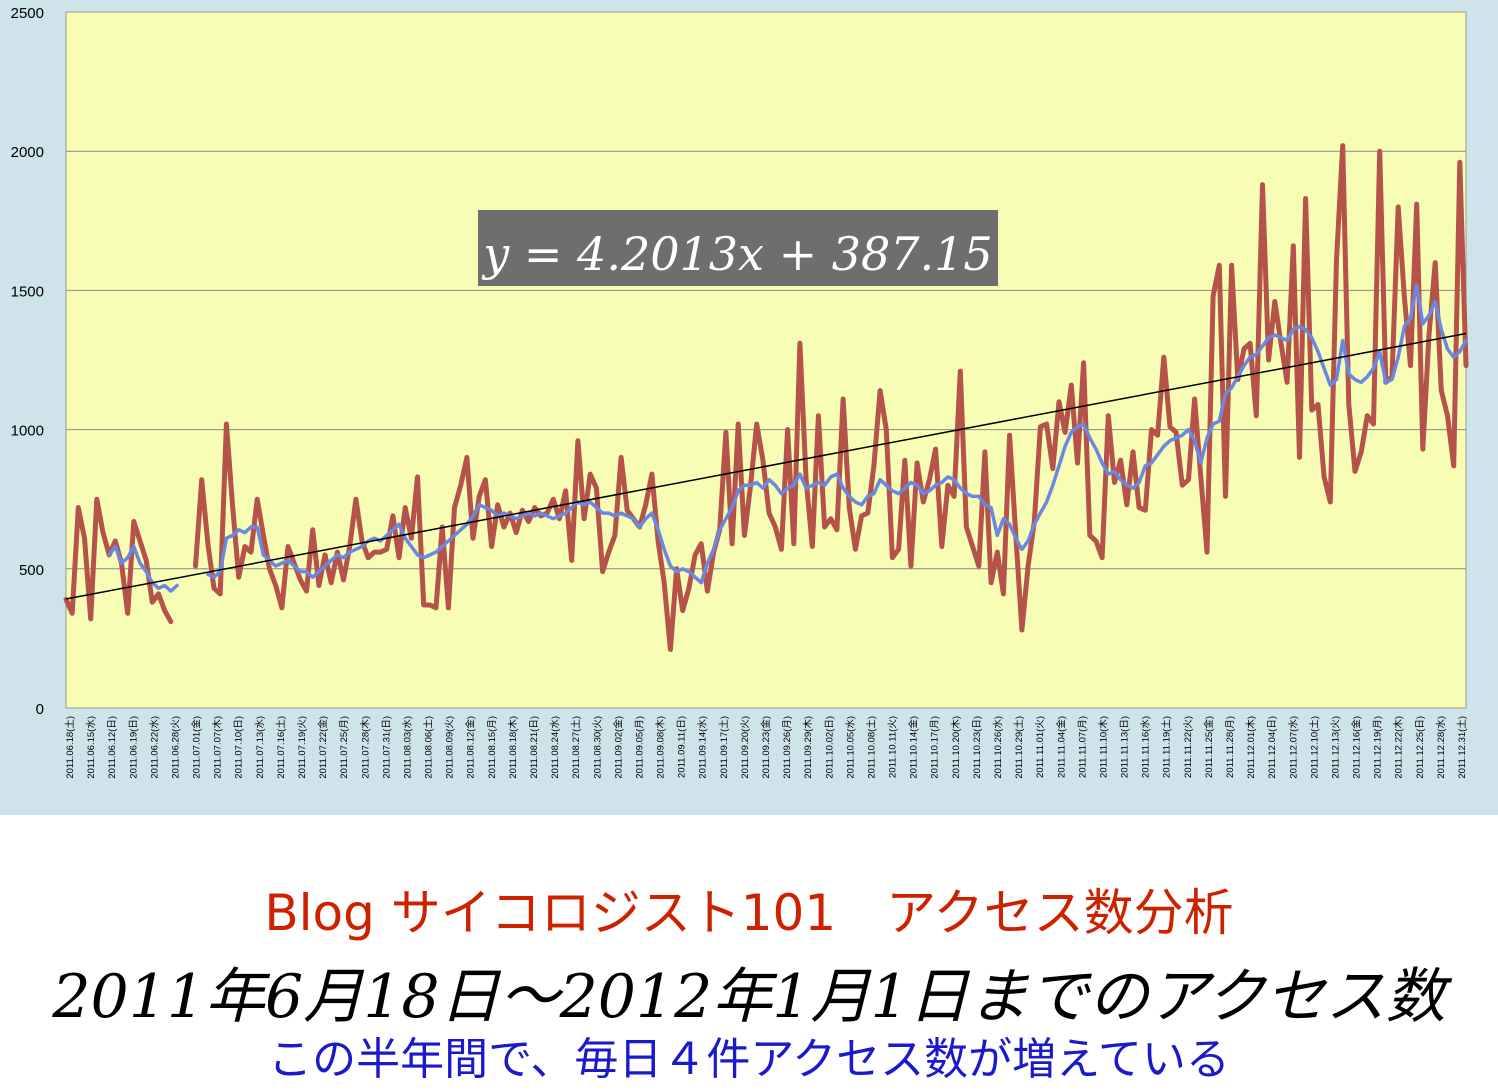  I want to click on x-tick-label: 2011.12.31(土), so click(1462, 747).